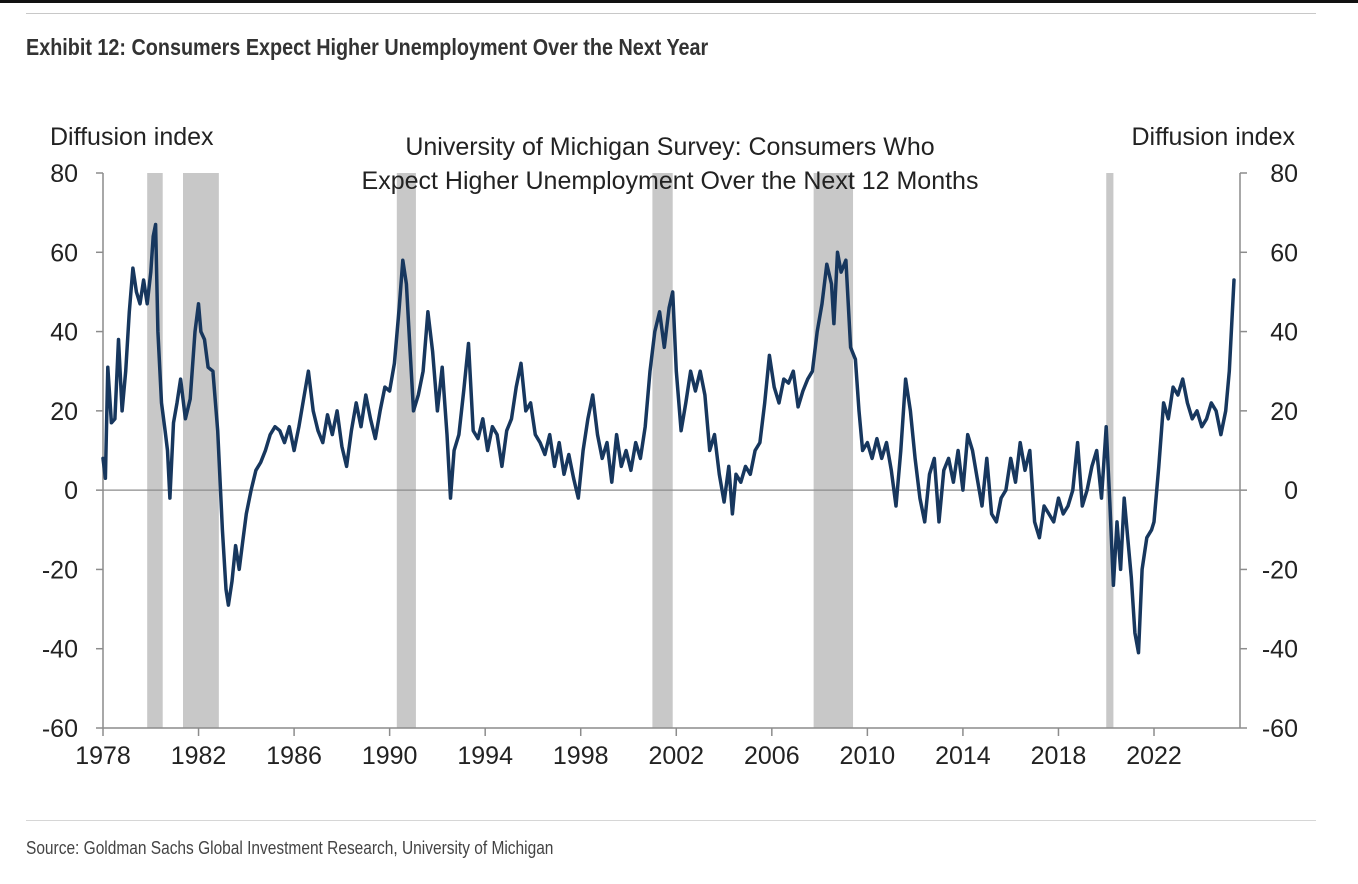  Describe the element at coordinates (60, 650) in the screenshot. I see `y-tick-label-left: -40` at that location.